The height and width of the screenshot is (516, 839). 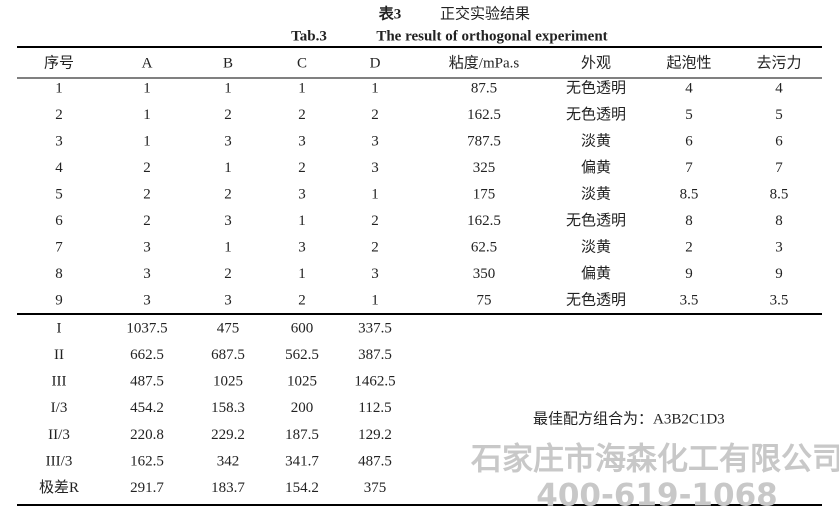 I want to click on summary-cell: 112.5, so click(x=374, y=408).